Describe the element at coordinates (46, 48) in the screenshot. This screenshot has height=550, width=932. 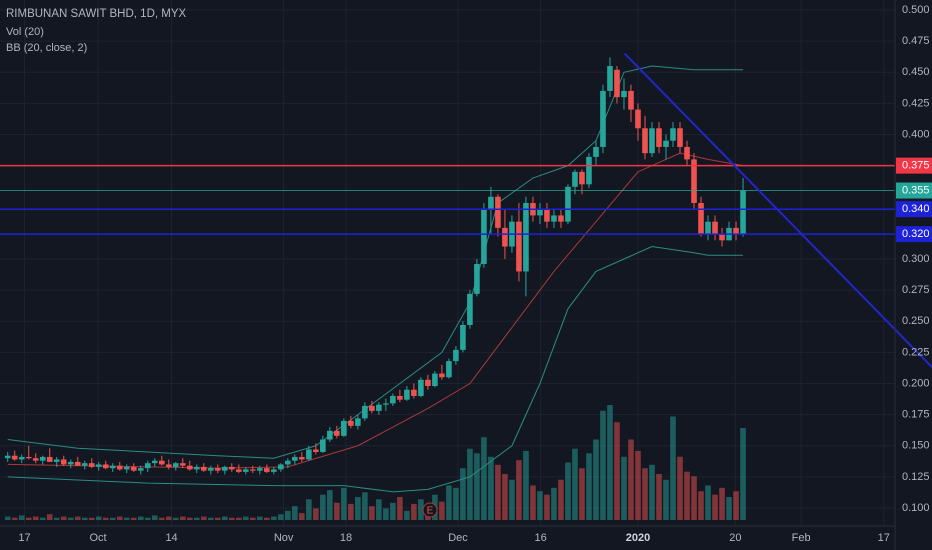
I see `indicator-label: BB (20, close, 2)` at that location.